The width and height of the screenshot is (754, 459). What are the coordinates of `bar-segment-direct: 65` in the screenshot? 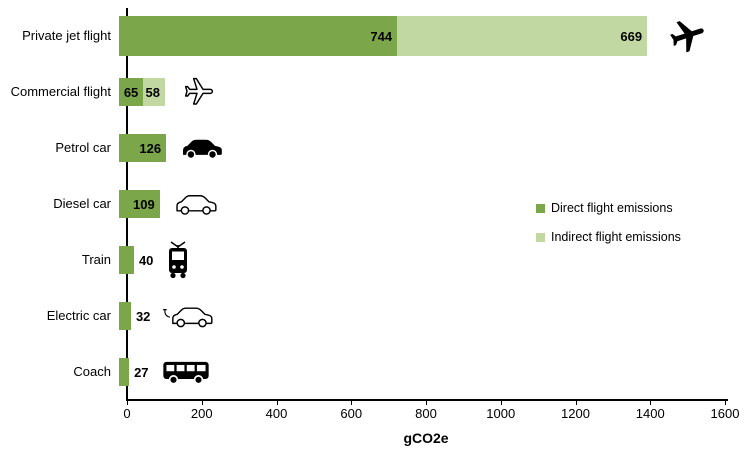 It's located at (131, 92).